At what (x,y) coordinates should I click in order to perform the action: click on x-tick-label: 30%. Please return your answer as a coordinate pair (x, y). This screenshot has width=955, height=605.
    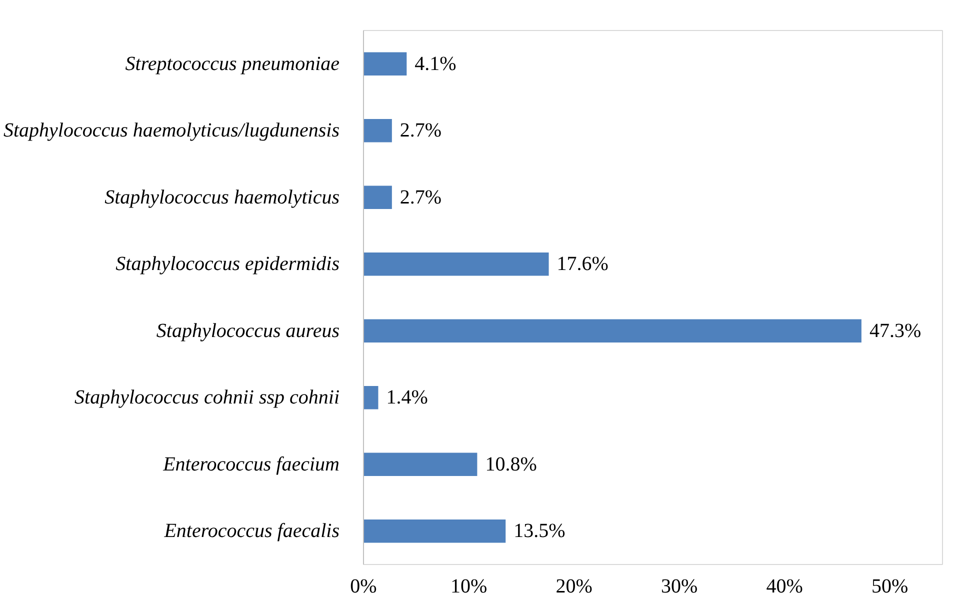
    Looking at the image, I should click on (679, 587).